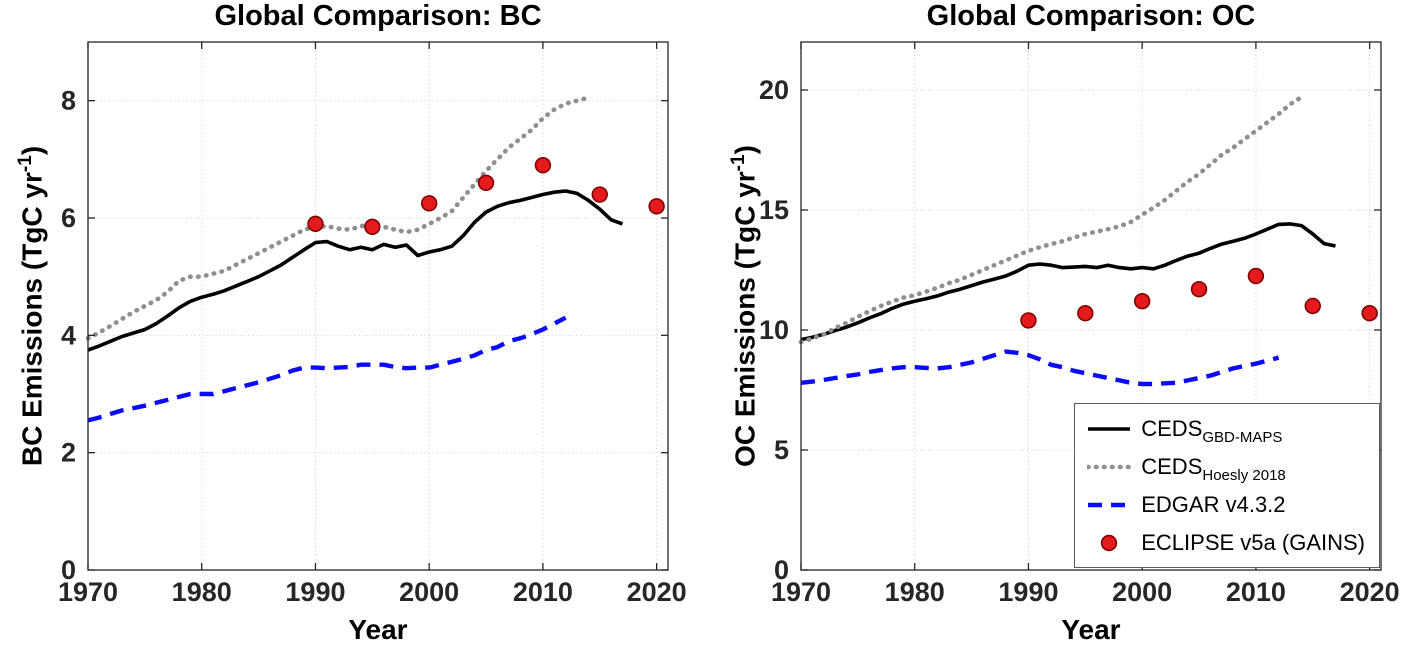  I want to click on y-tick-label: 20, so click(774, 90).